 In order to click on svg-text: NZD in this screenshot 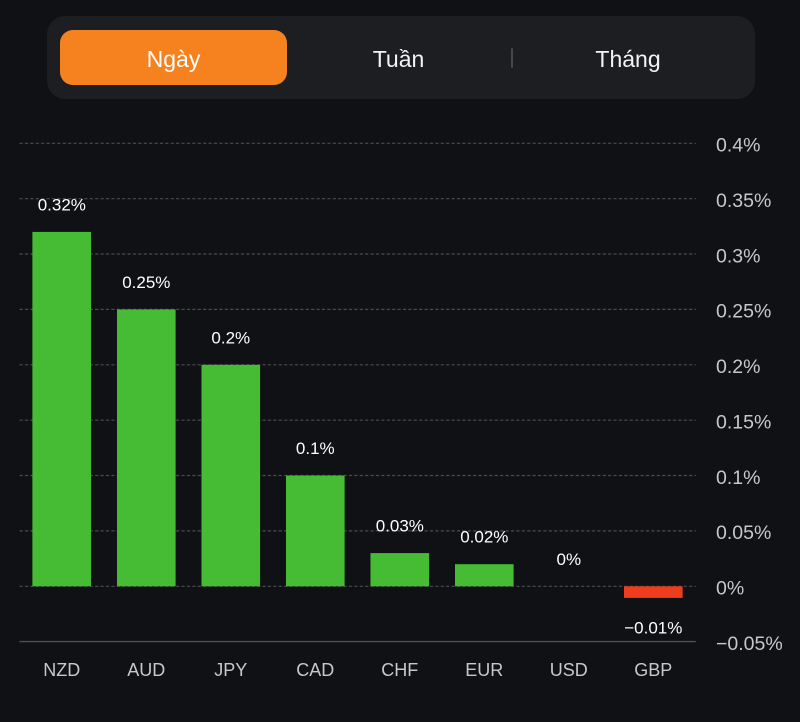, I will do `click(61, 670)`.